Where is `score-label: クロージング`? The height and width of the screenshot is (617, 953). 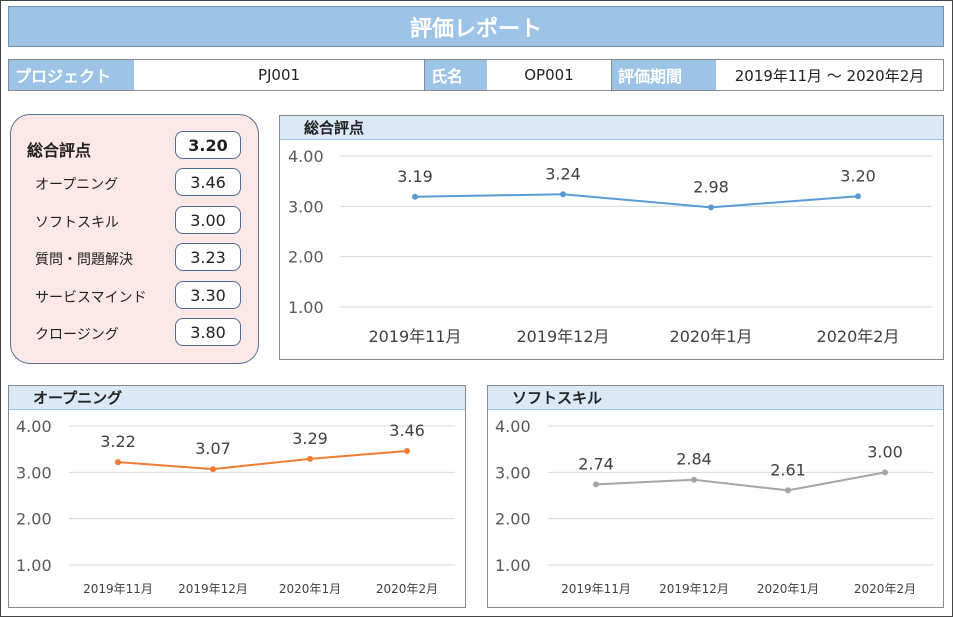 score-label: クロージング is located at coordinates (77, 335).